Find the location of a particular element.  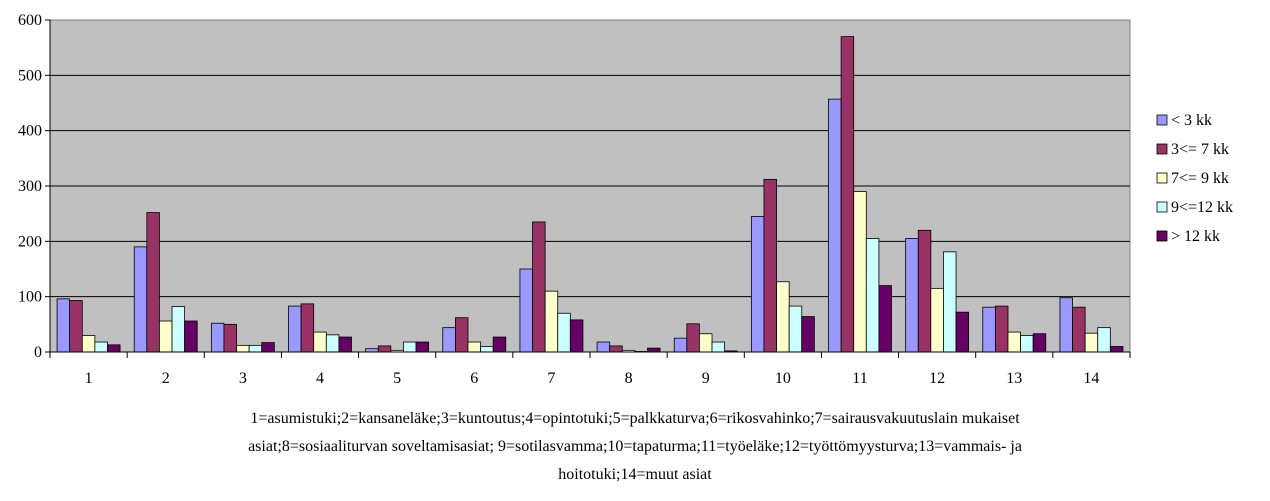

x-axis: 1 2 3 4 5 6 7 8 9 10 11 12 13 14 is located at coordinates (590, 369).